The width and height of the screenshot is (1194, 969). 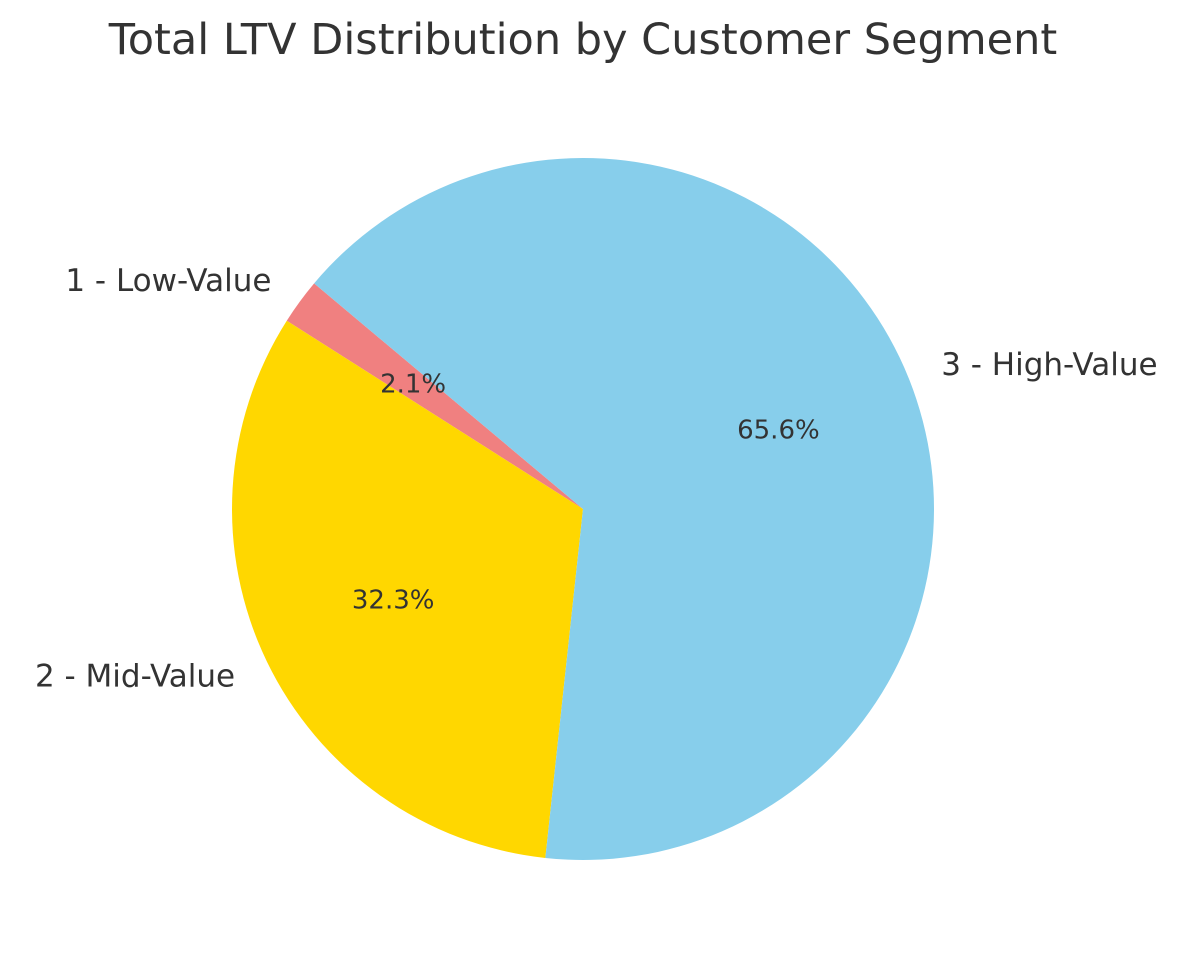 What do you see at coordinates (1049, 365) in the screenshot?
I see `slice-label-3: 3 - High-Value` at bounding box center [1049, 365].